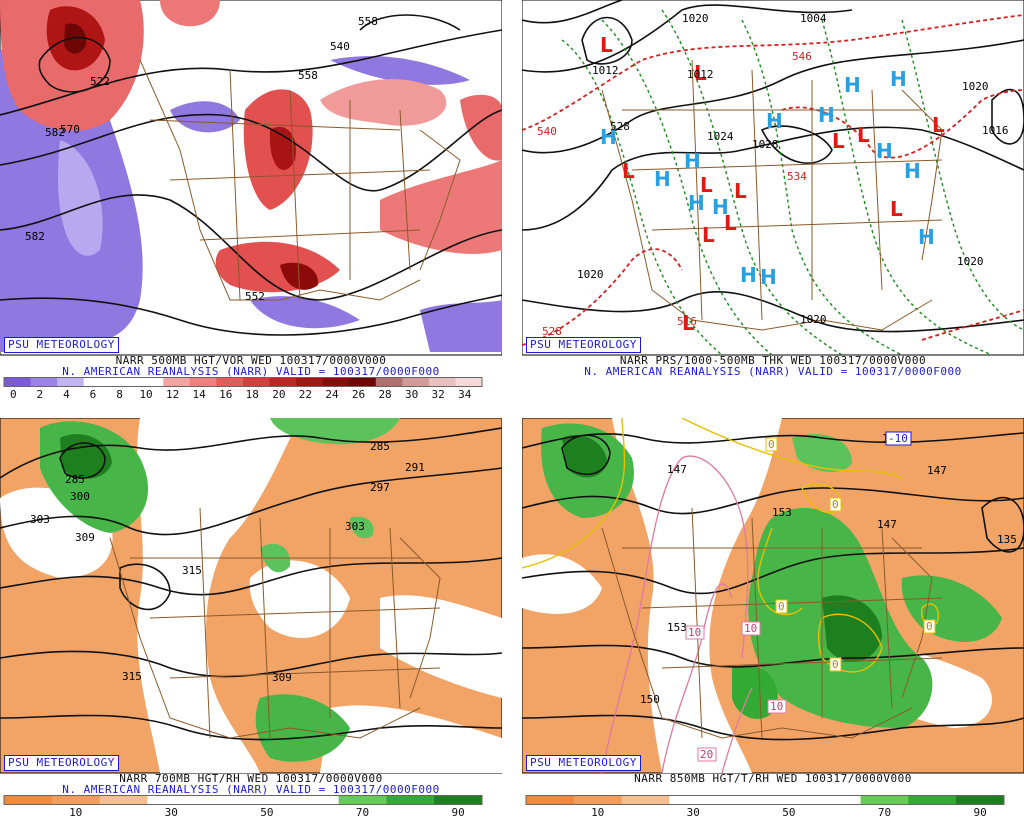 The width and height of the screenshot is (1024, 819). What do you see at coordinates (305, 312) in the screenshot?
I see `vorticity-negative-south` at bounding box center [305, 312].